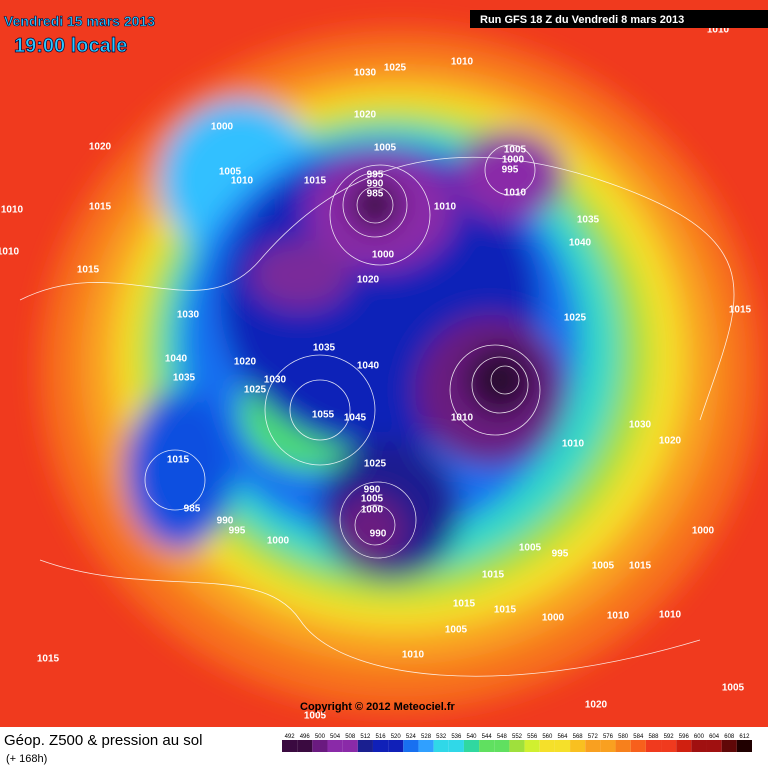  Describe the element at coordinates (456, 737) in the screenshot. I see `colorbar-label: 536` at that location.